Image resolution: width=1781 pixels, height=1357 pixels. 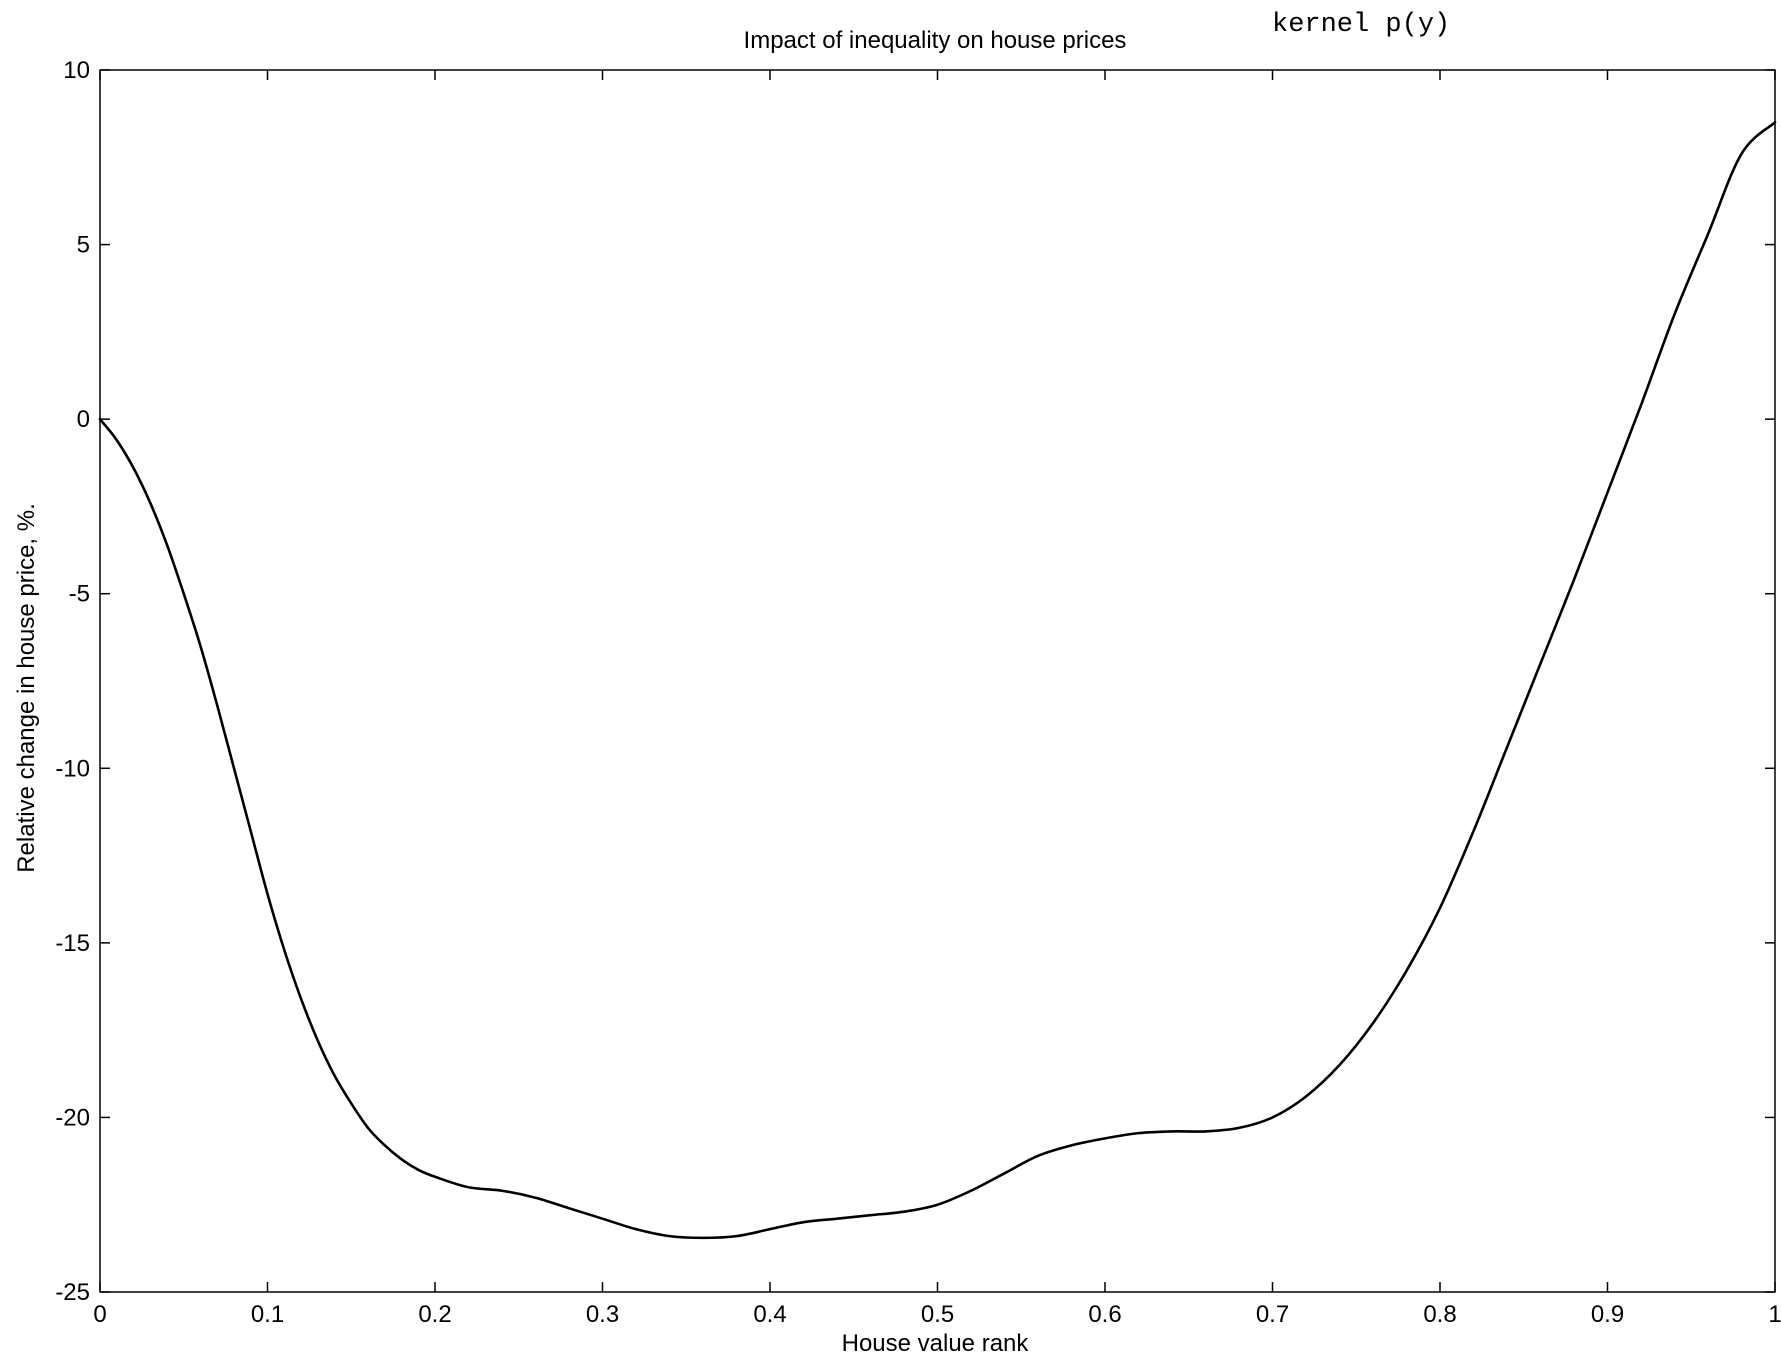 I want to click on x-tick-label: 0.1, so click(x=267, y=1314).